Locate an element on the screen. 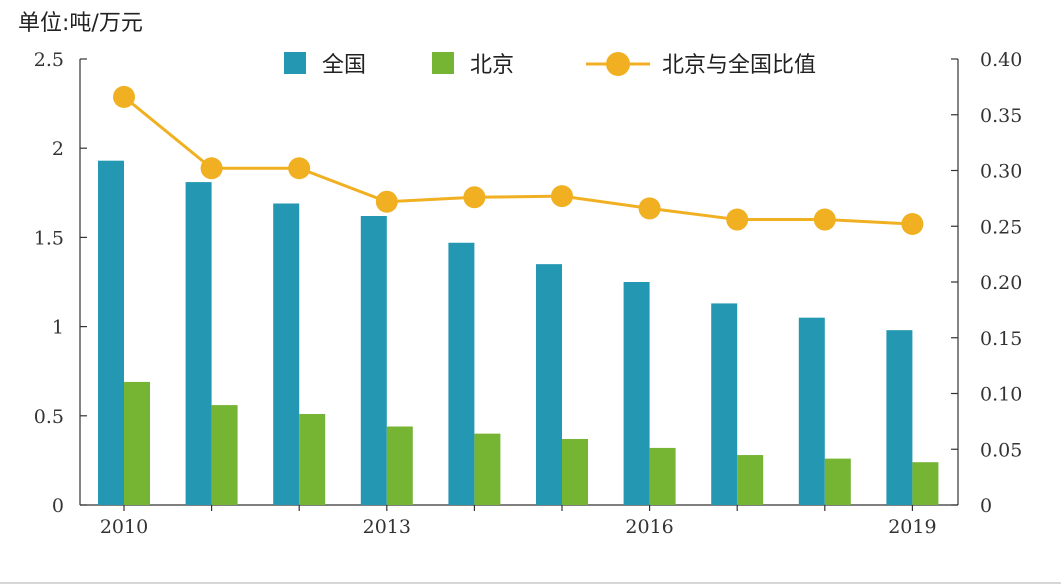  right-tick-label: 0.30 is located at coordinates (1001, 172).